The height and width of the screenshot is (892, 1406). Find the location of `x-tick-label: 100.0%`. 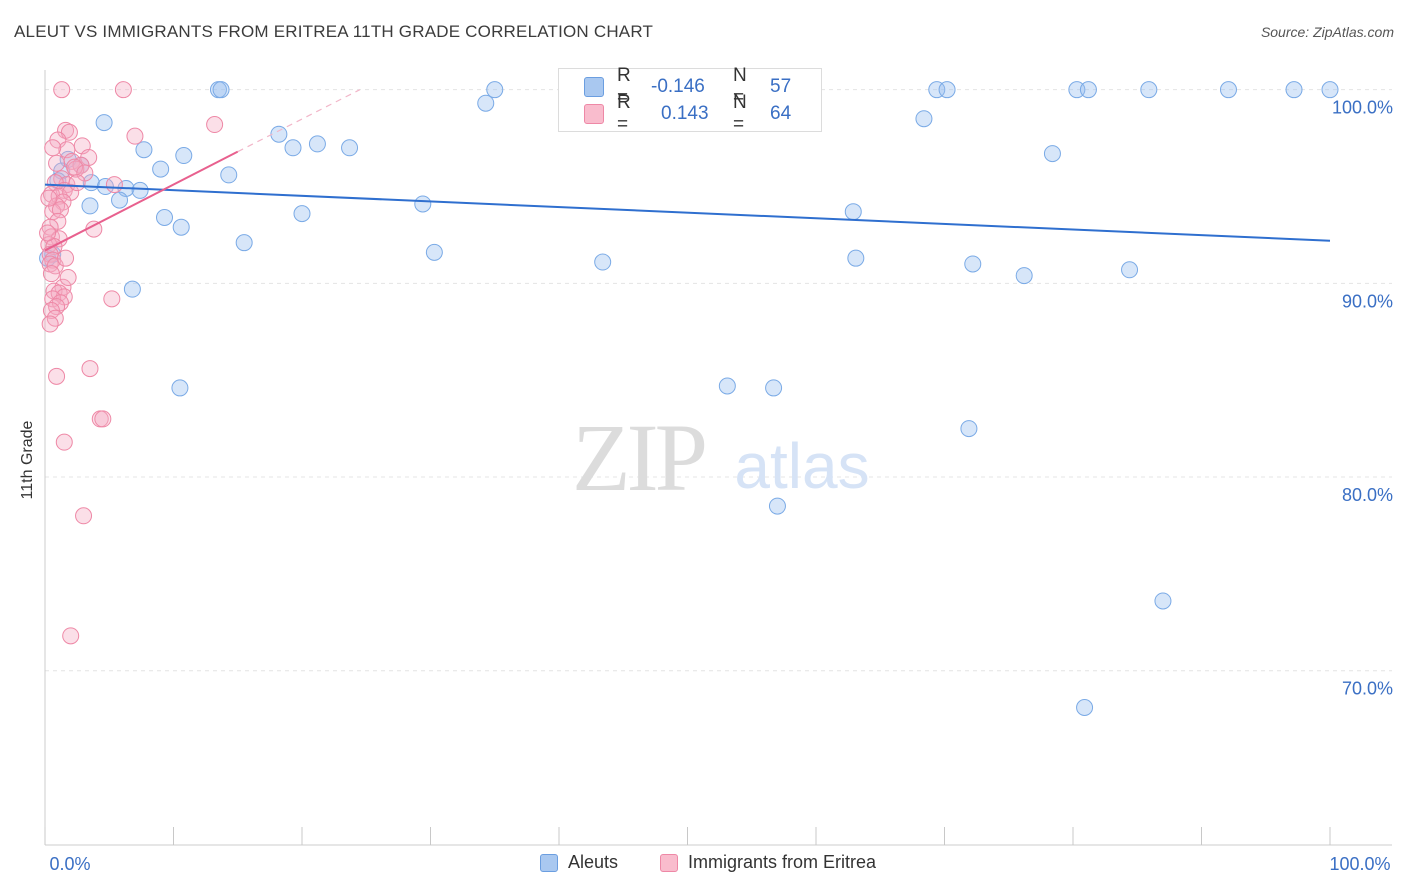

x-tick-label: 100.0% is located at coordinates (1359, 864).